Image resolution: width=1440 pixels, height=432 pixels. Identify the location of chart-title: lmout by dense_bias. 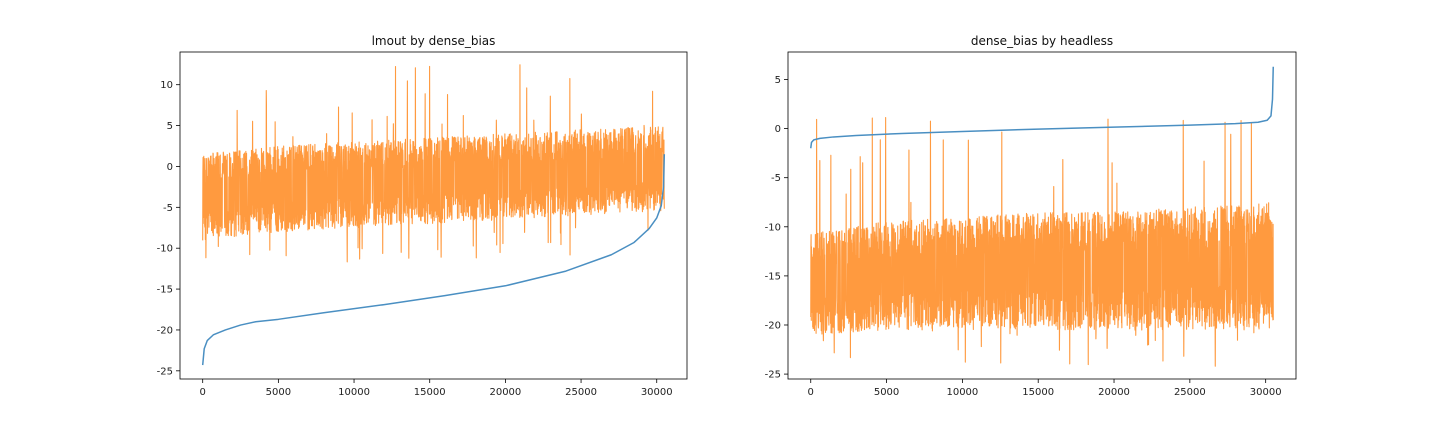
(434, 41).